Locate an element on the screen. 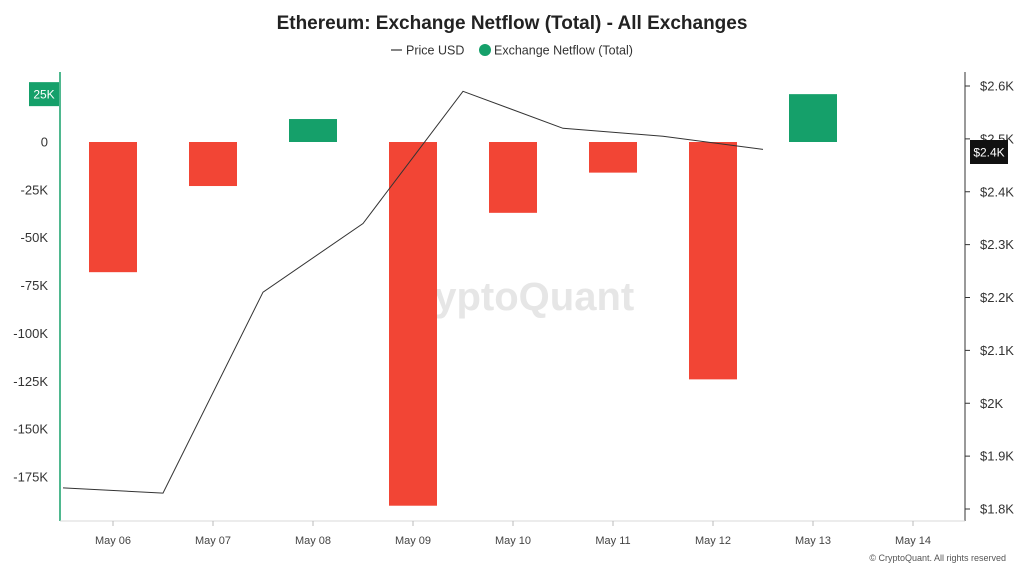 The height and width of the screenshot is (571, 1024). y-right-tick-label: $1.8K is located at coordinates (997, 509).